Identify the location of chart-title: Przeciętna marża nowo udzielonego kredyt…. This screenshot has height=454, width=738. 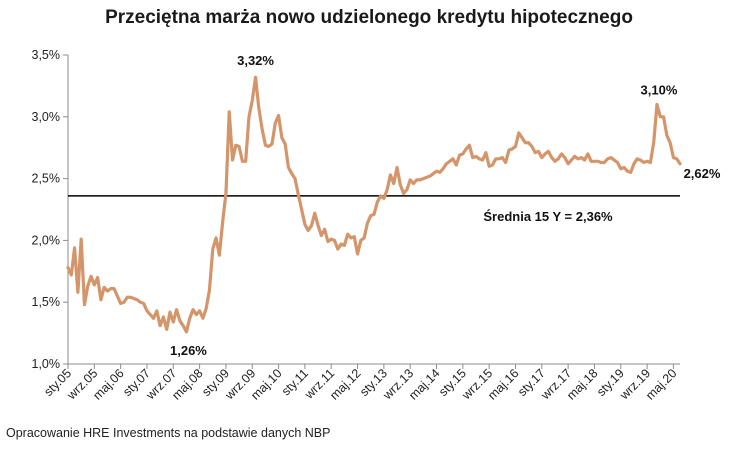
(369, 17).